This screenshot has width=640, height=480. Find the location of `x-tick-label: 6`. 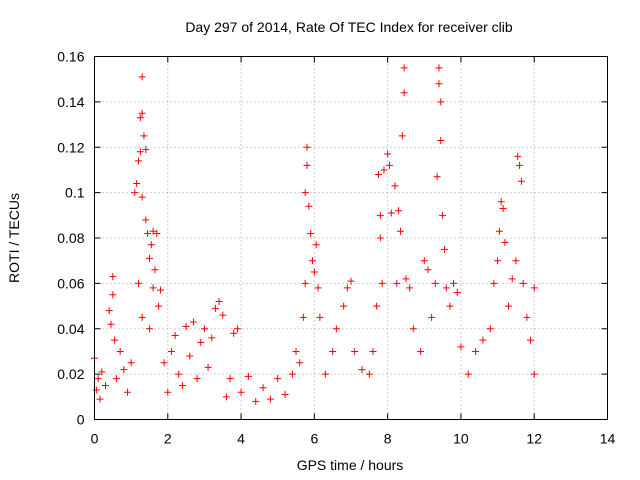

x-tick-label: 6 is located at coordinates (314, 439).